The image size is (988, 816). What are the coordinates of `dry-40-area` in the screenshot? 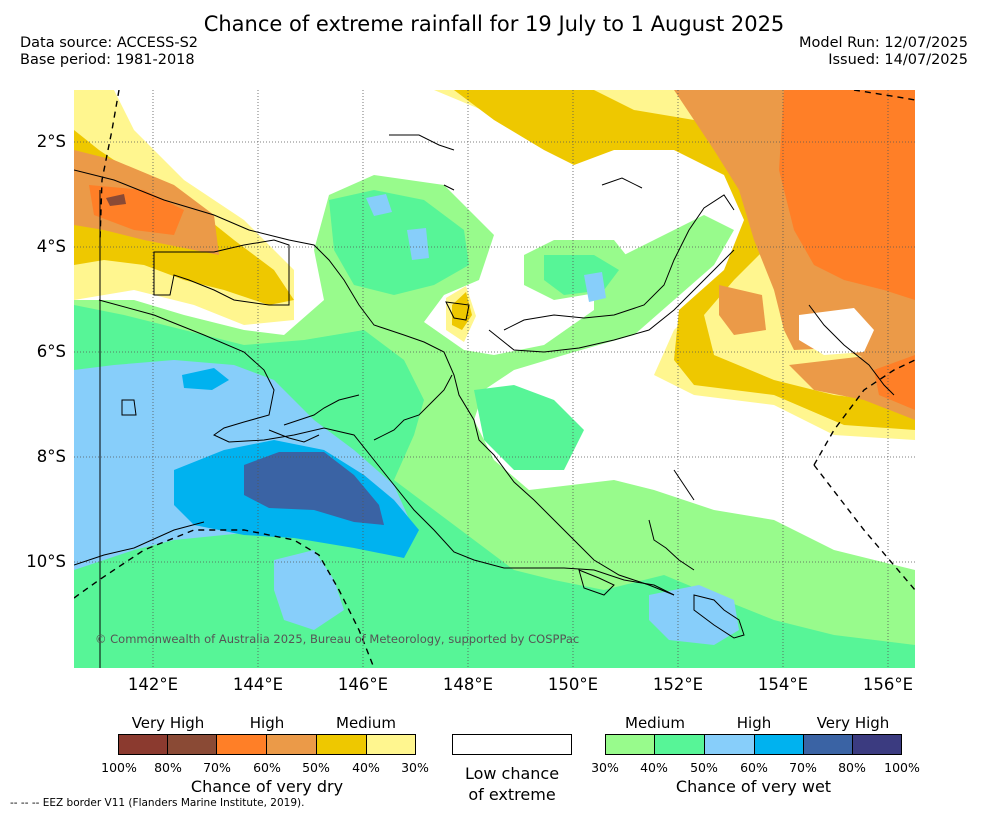 It's located at (462, 311).